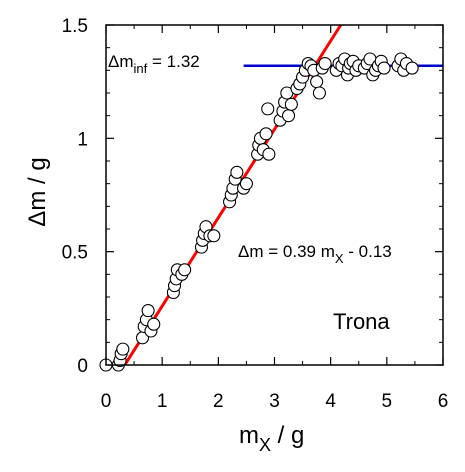 This screenshot has width=465, height=472. I want to click on sample-label: Trona, so click(361, 321).